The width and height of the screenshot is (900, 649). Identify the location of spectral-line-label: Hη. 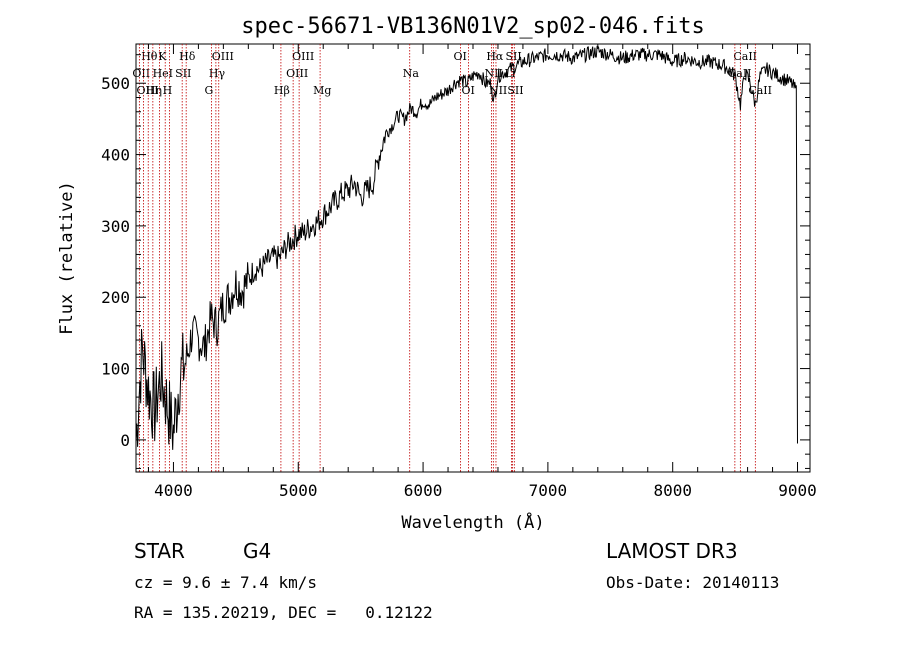
(154, 90).